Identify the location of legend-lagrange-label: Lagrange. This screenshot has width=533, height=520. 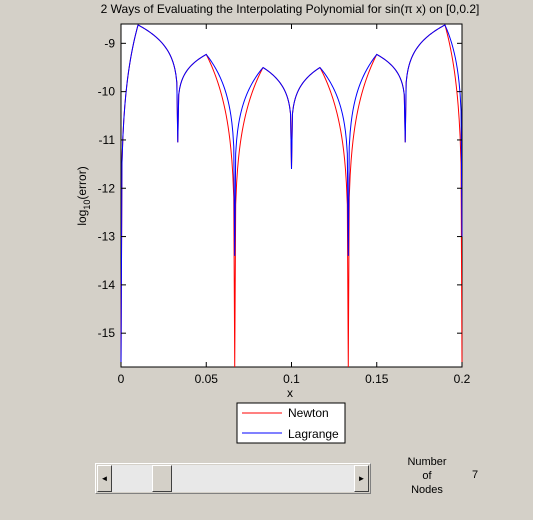
(313, 434).